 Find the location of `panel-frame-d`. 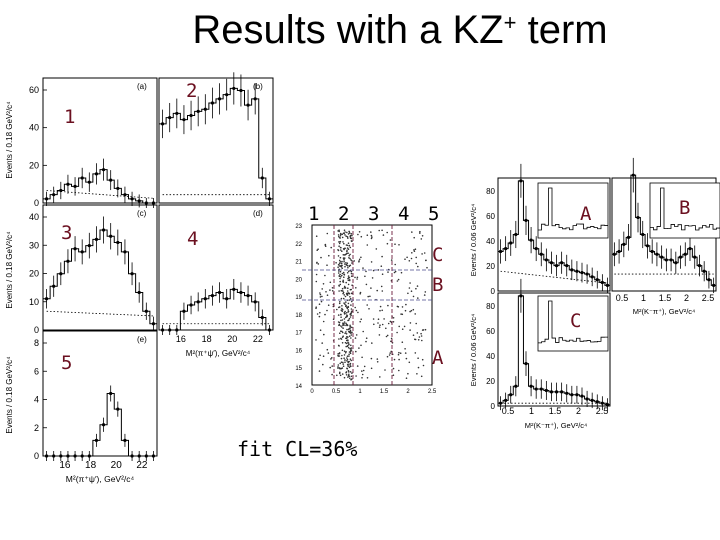

panel-frame-d is located at coordinates (216, 267).